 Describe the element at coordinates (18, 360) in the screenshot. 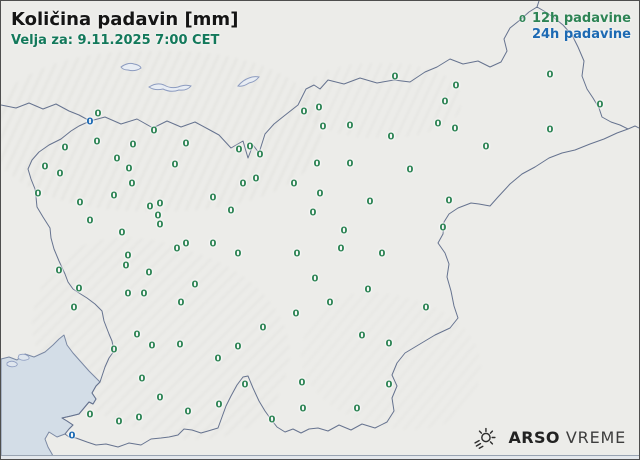

I see `lagoon-shapes` at that location.